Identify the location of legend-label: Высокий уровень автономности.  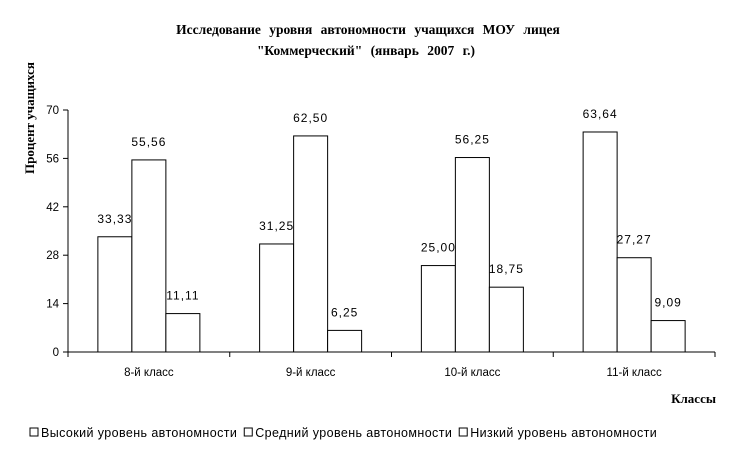
(139, 433).